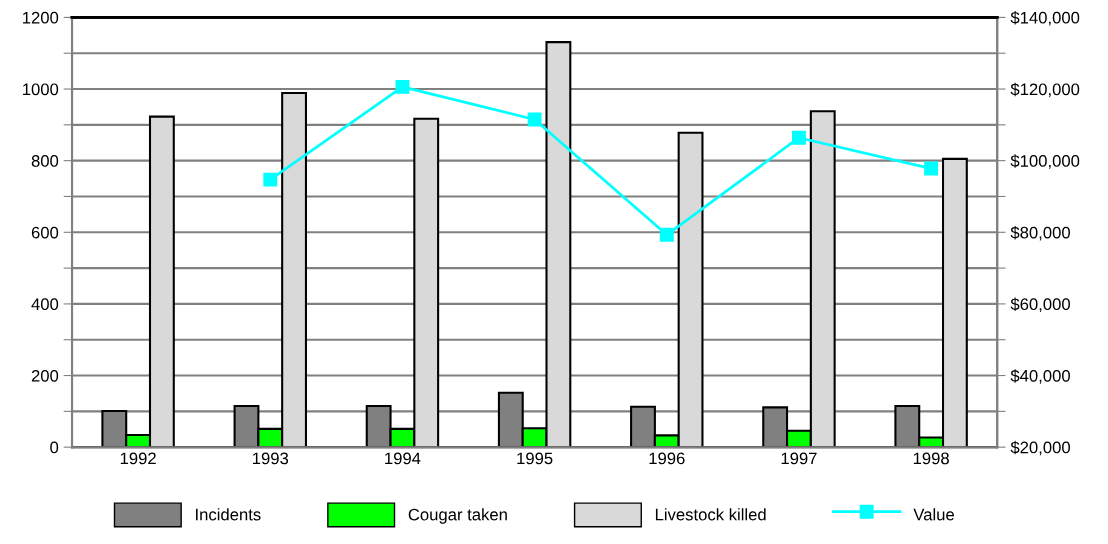 The image size is (1108, 544). What do you see at coordinates (667, 458) in the screenshot?
I see `x-tick-label: 1996` at bounding box center [667, 458].